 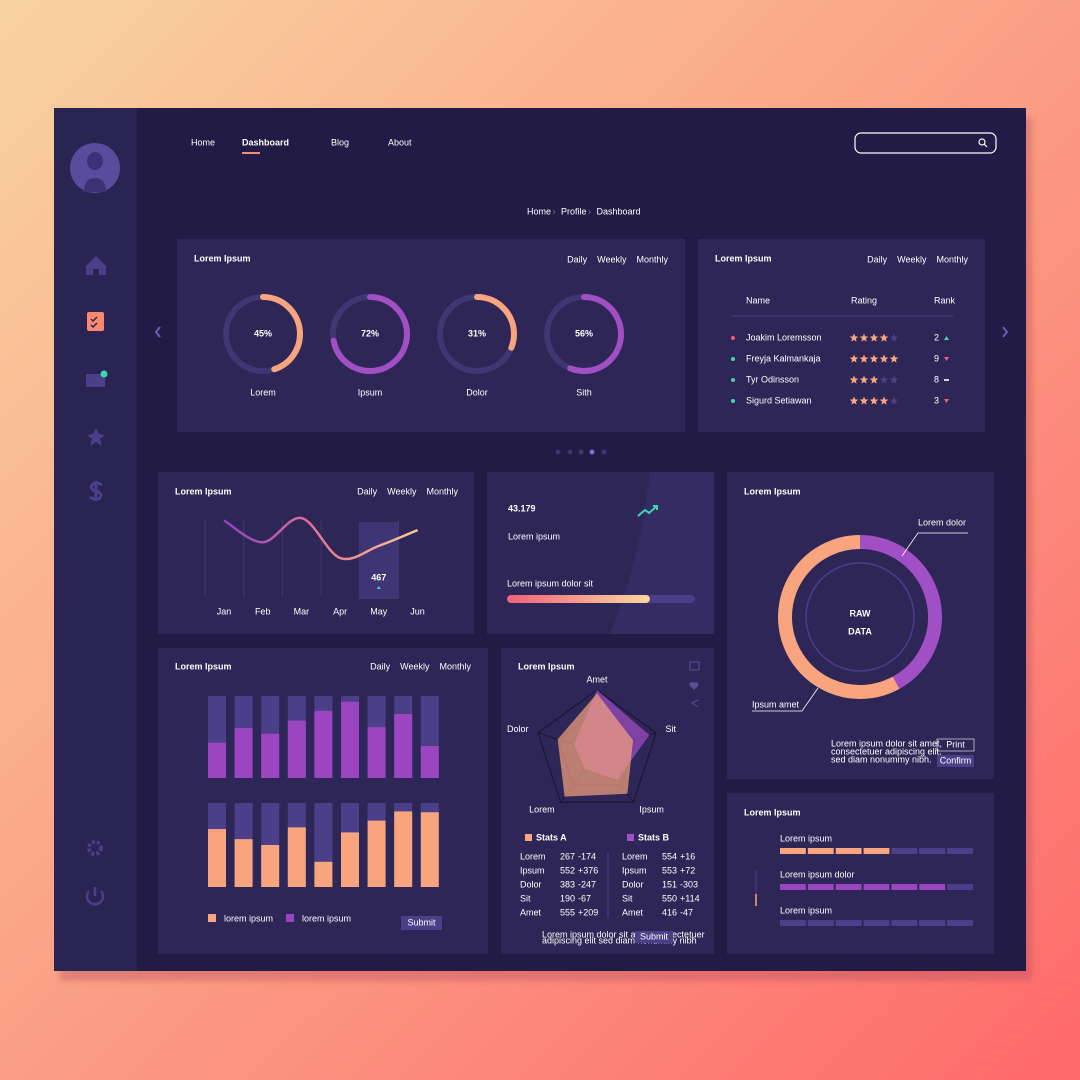 What do you see at coordinates (886, 751) in the screenshot?
I see `description: consectetuer adipiscing elit,` at bounding box center [886, 751].